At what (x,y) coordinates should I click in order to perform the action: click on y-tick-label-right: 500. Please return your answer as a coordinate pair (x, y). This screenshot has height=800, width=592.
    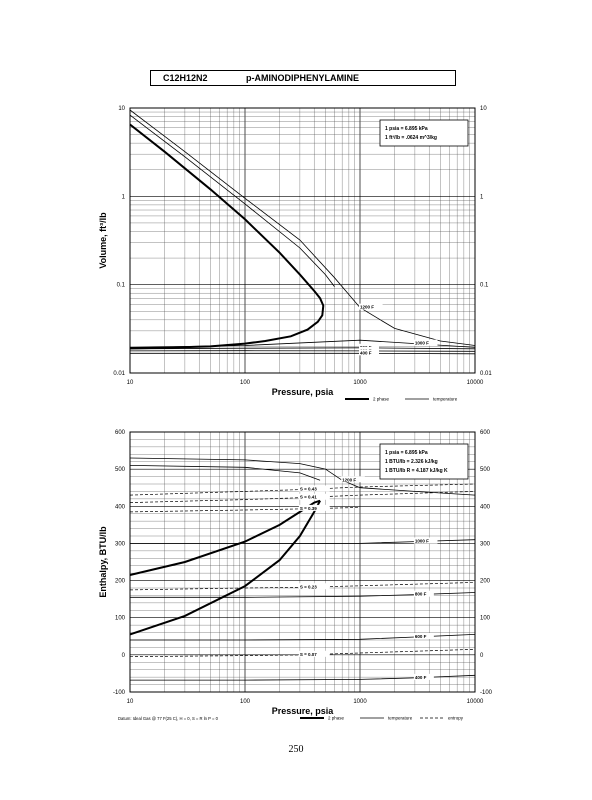
    Looking at the image, I should click on (485, 470).